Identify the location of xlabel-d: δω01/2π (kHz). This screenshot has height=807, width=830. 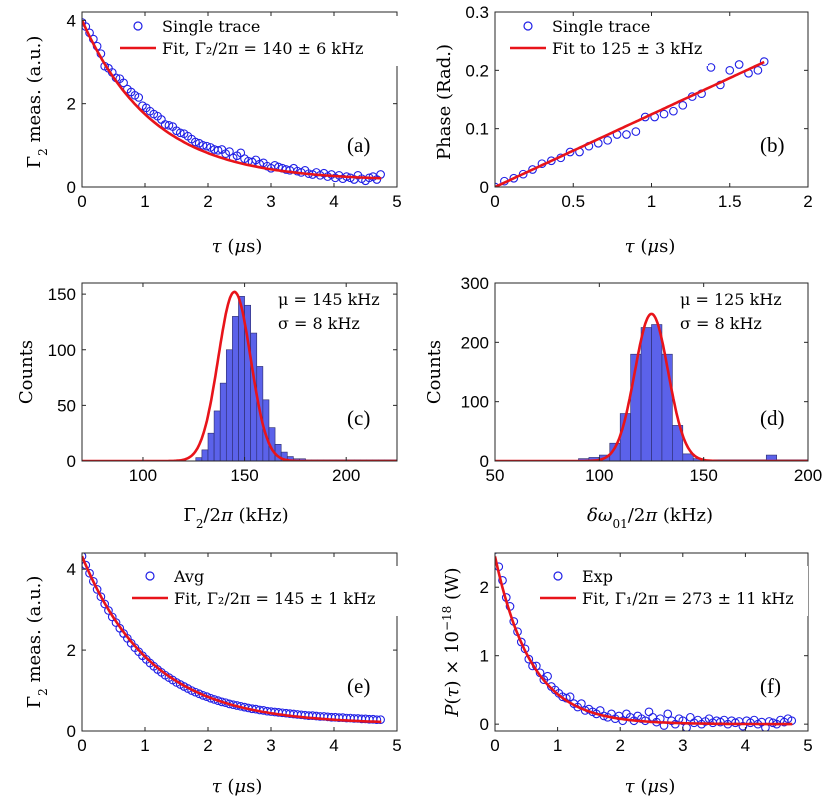
(650, 518).